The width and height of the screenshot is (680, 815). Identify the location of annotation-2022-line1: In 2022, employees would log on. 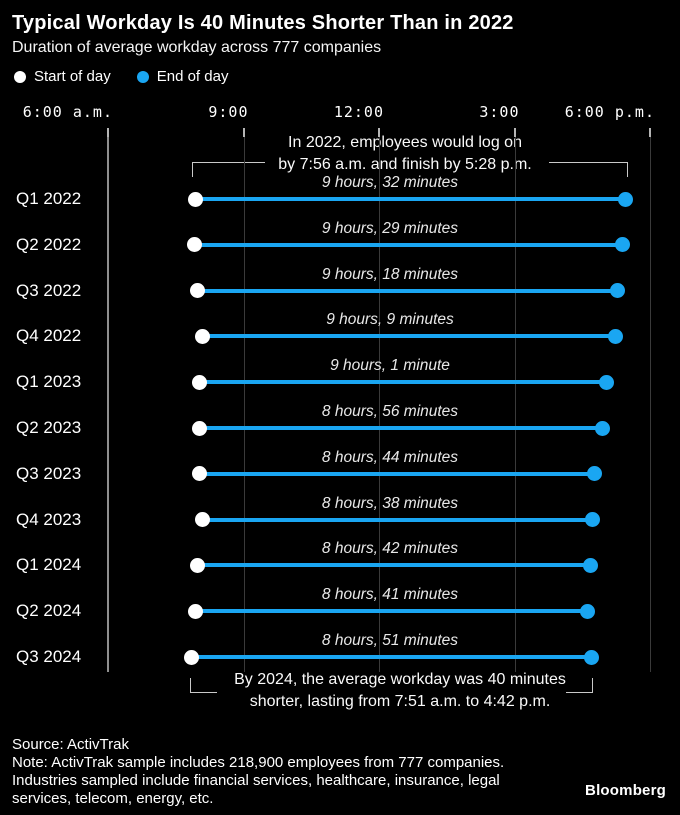
(405, 142).